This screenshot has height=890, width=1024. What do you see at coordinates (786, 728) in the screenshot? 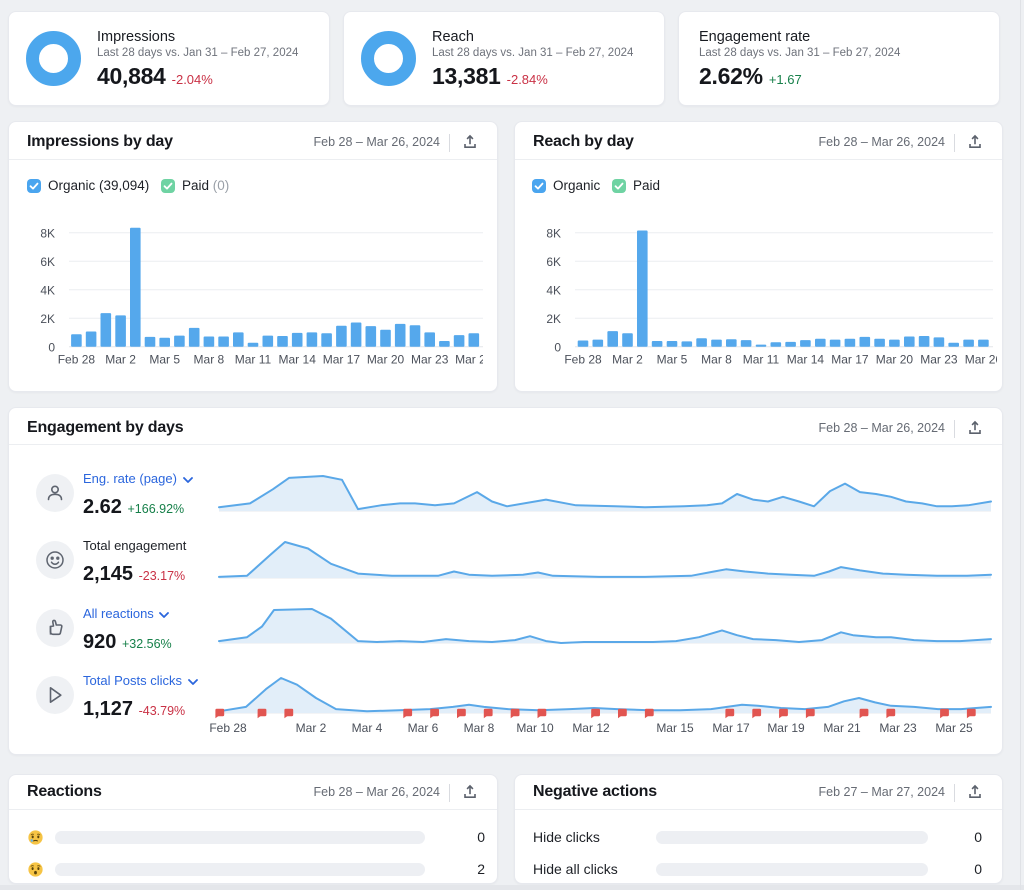
I see `svg-text: Mar 19` at bounding box center [786, 728].